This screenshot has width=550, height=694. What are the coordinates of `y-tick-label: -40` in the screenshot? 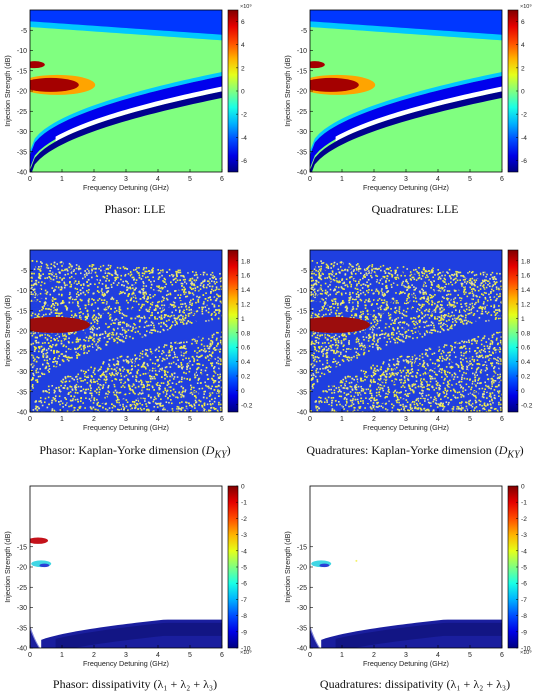 It's located at (302, 173).